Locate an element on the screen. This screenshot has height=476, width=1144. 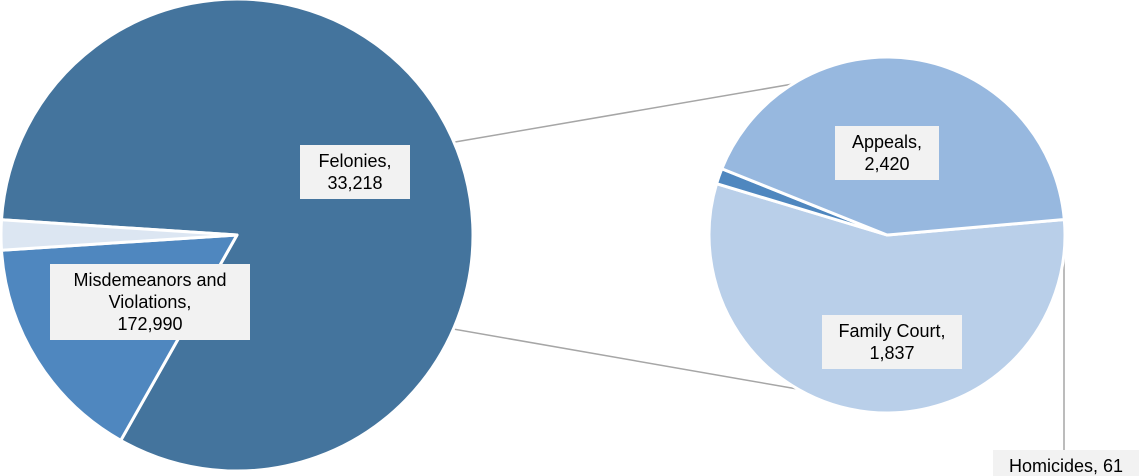
label-family-court-box is located at coordinates (892, 342).